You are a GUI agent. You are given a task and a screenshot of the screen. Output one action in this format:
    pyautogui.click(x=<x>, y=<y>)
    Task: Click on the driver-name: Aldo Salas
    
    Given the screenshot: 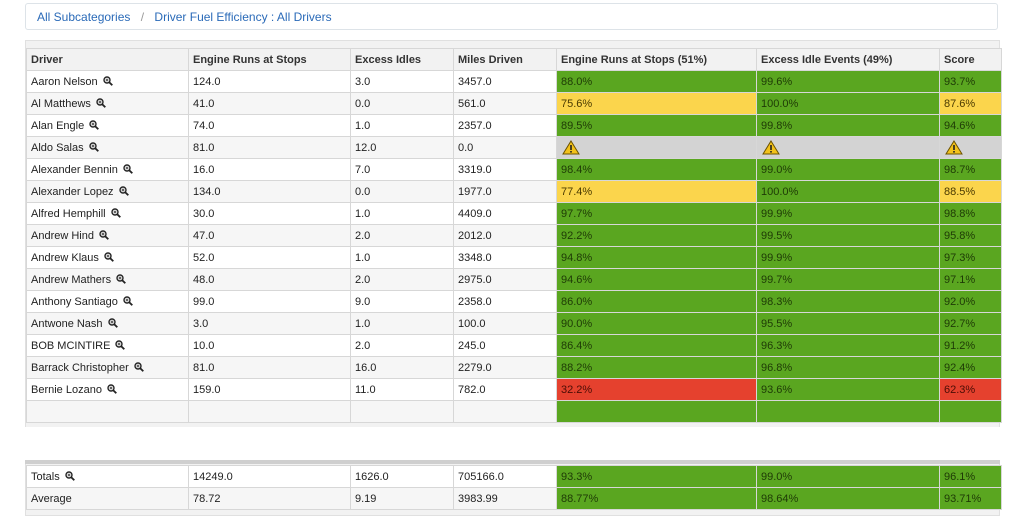 What is the action you would take?
    pyautogui.click(x=57, y=147)
    